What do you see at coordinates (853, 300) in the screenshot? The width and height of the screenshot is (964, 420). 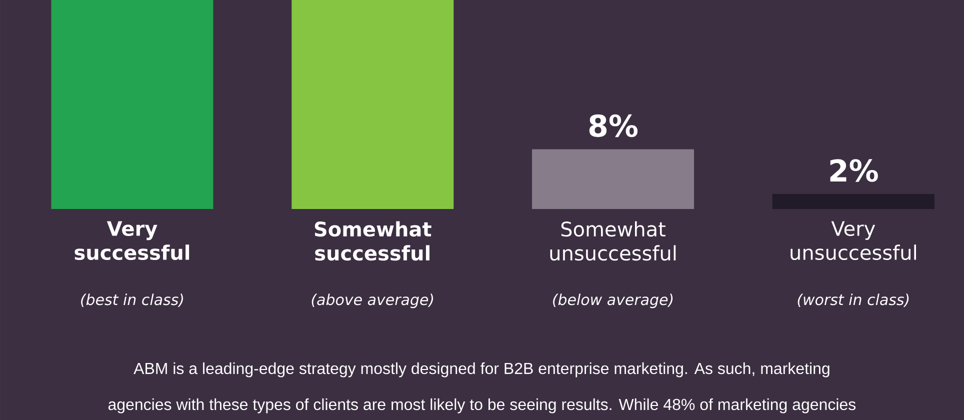 I see `text: (worst in class)` at bounding box center [853, 300].